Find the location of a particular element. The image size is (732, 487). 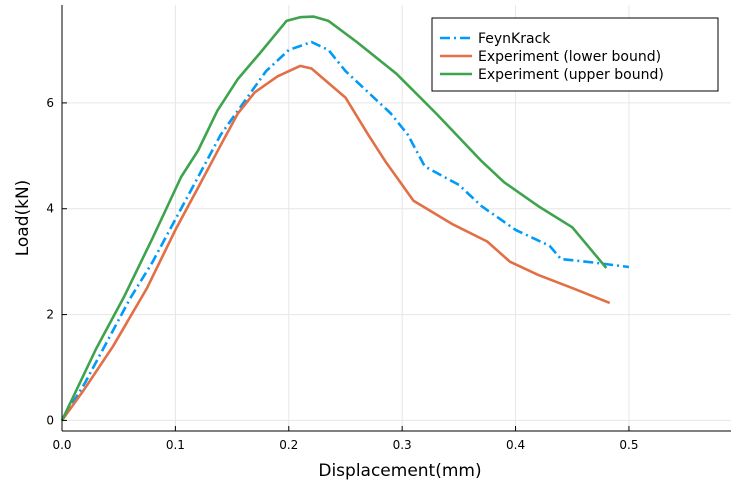

legend-box is located at coordinates (575, 54).